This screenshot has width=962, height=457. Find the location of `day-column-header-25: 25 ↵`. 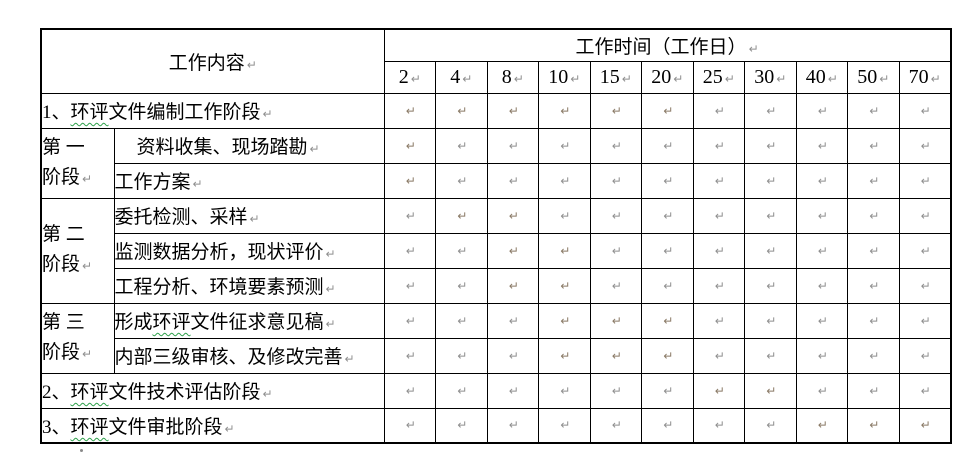

day-column-header-25: 25 ↵ is located at coordinates (719, 77).